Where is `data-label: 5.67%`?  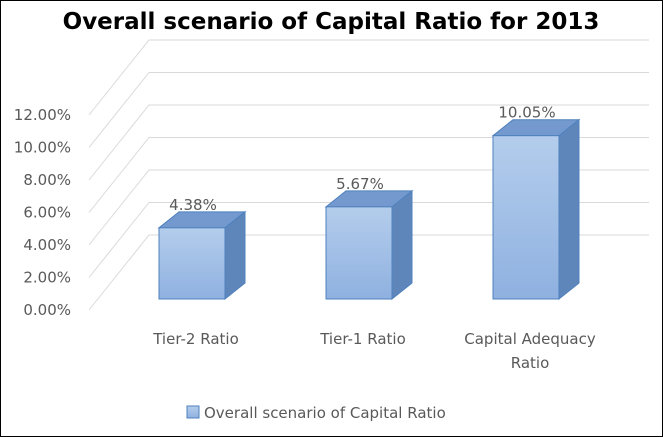 data-label: 5.67% is located at coordinates (360, 184).